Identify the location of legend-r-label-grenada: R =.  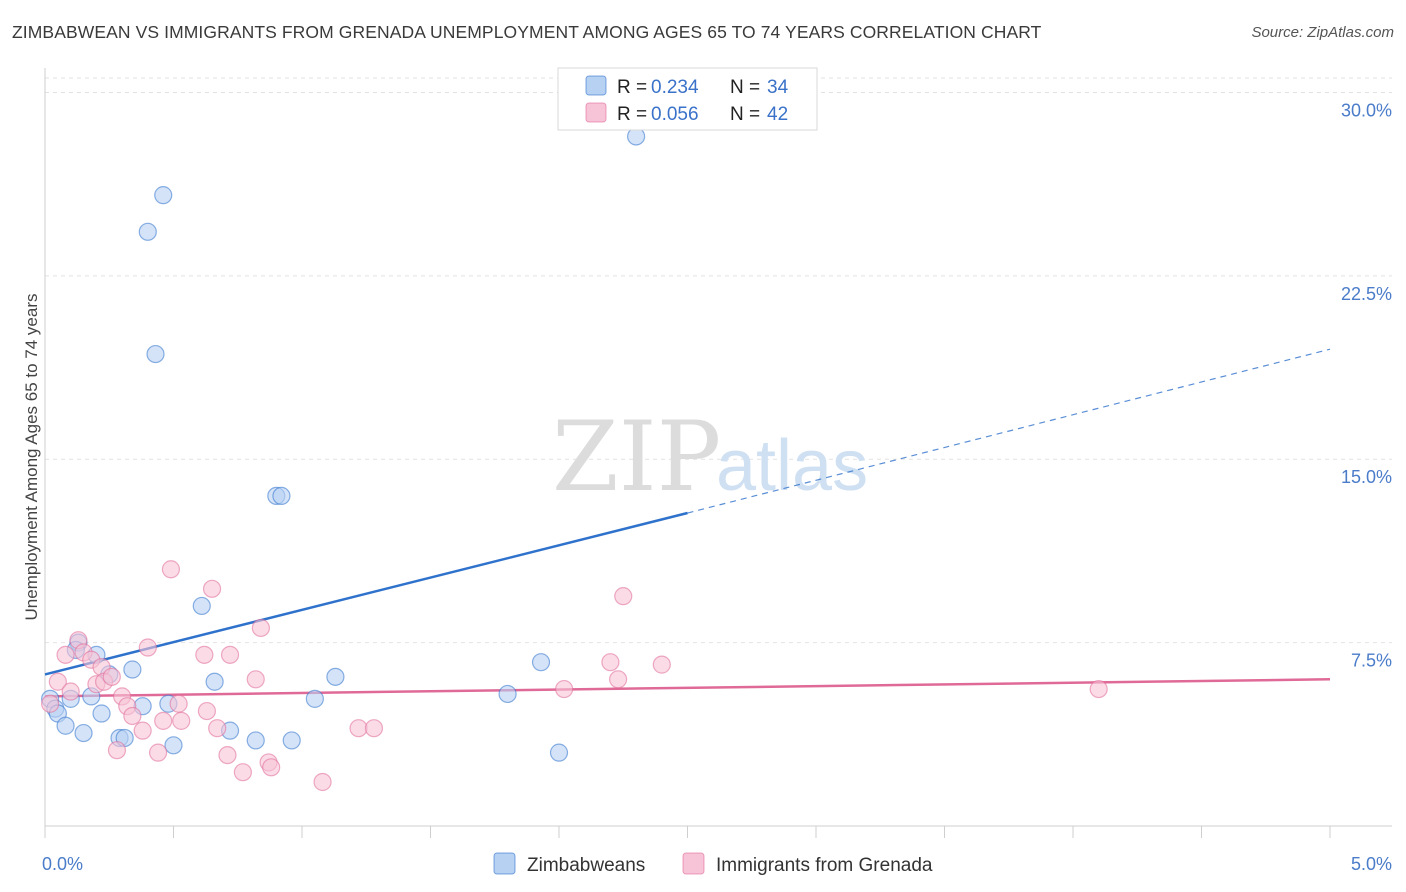
(632, 114).